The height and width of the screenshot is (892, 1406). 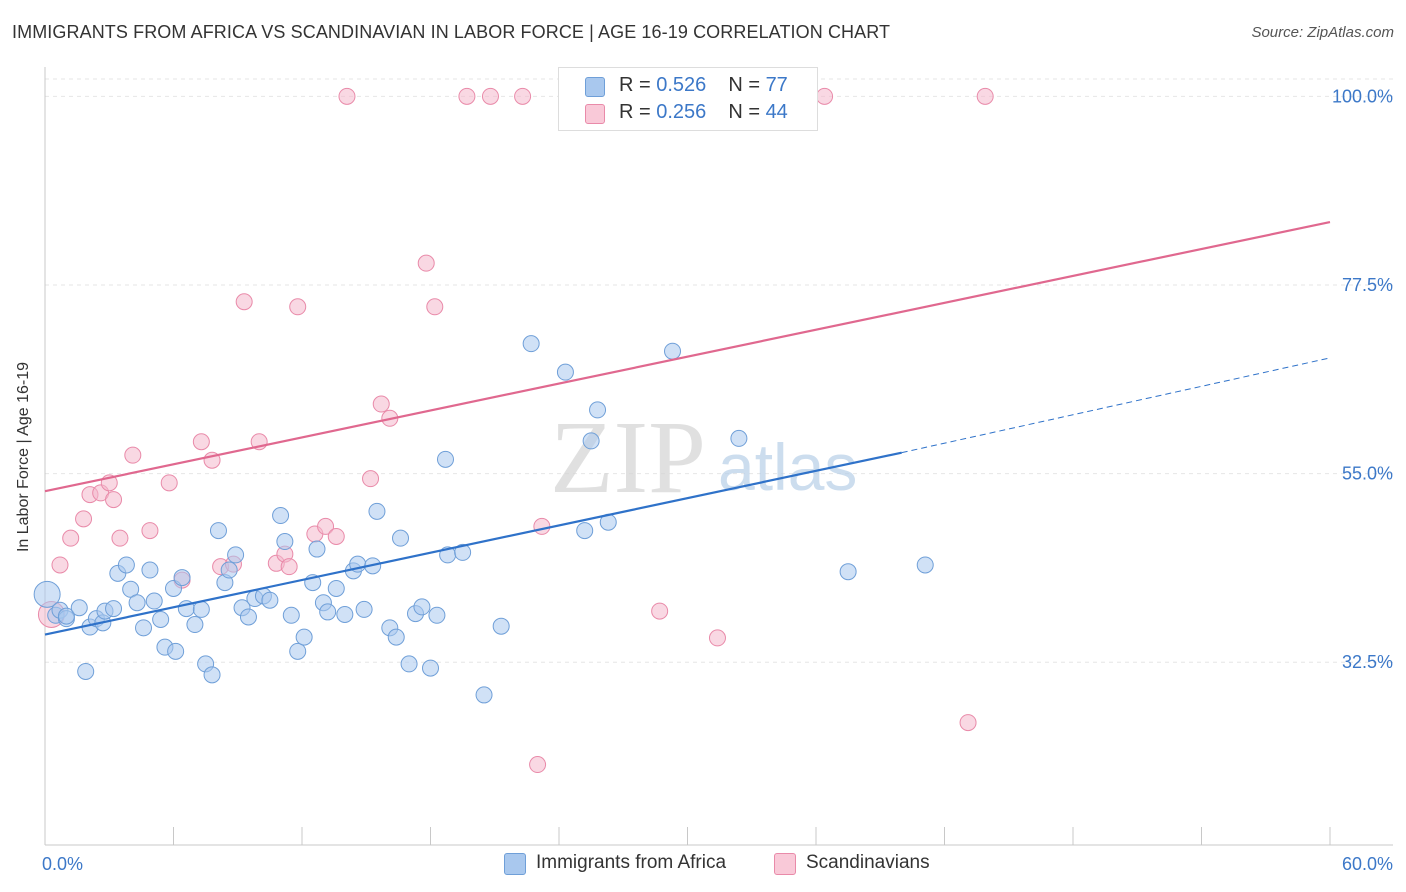 What do you see at coordinates (776, 112) in the screenshot?
I see `legend-n-pink: 44` at bounding box center [776, 112].